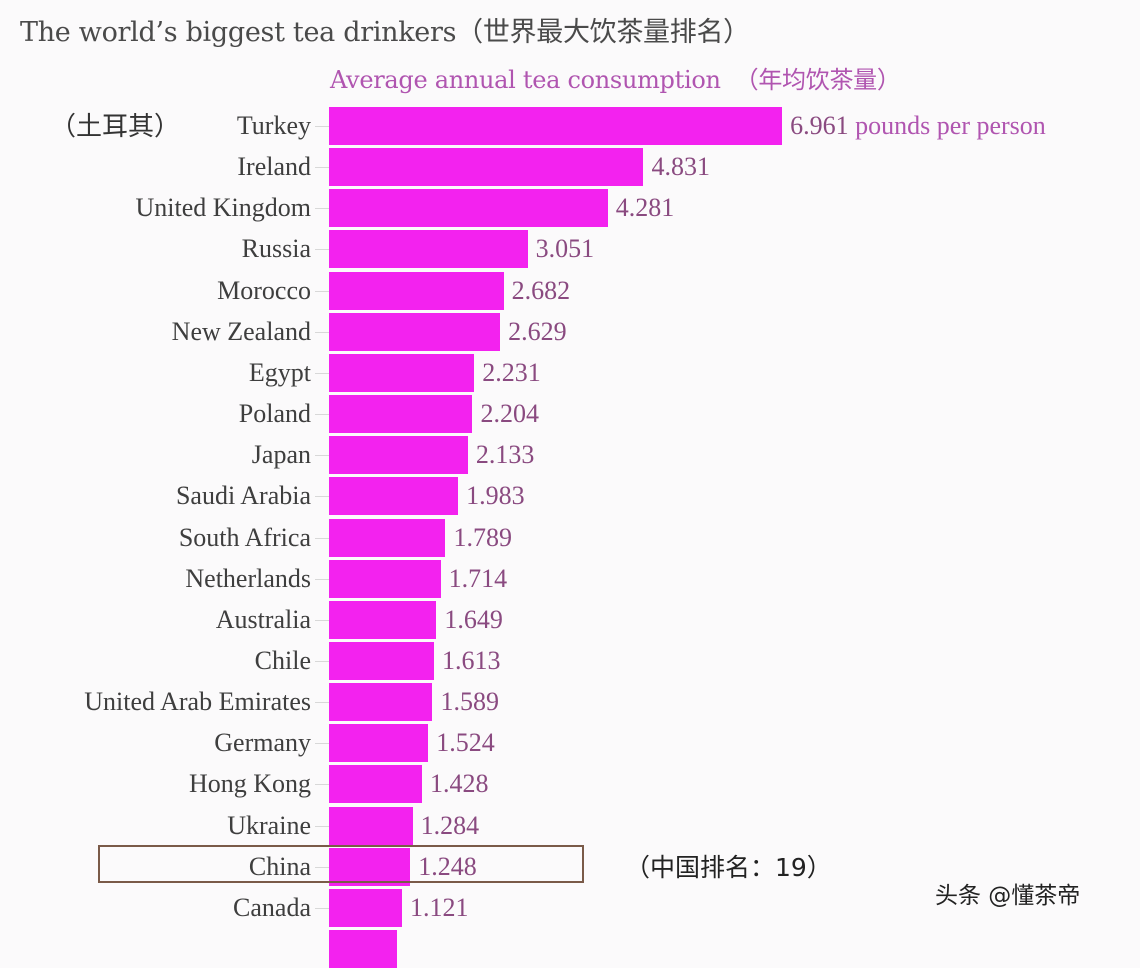 This screenshot has height=968, width=1140. I want to click on bar-row: Ukraine 1.284, so click(570, 825).